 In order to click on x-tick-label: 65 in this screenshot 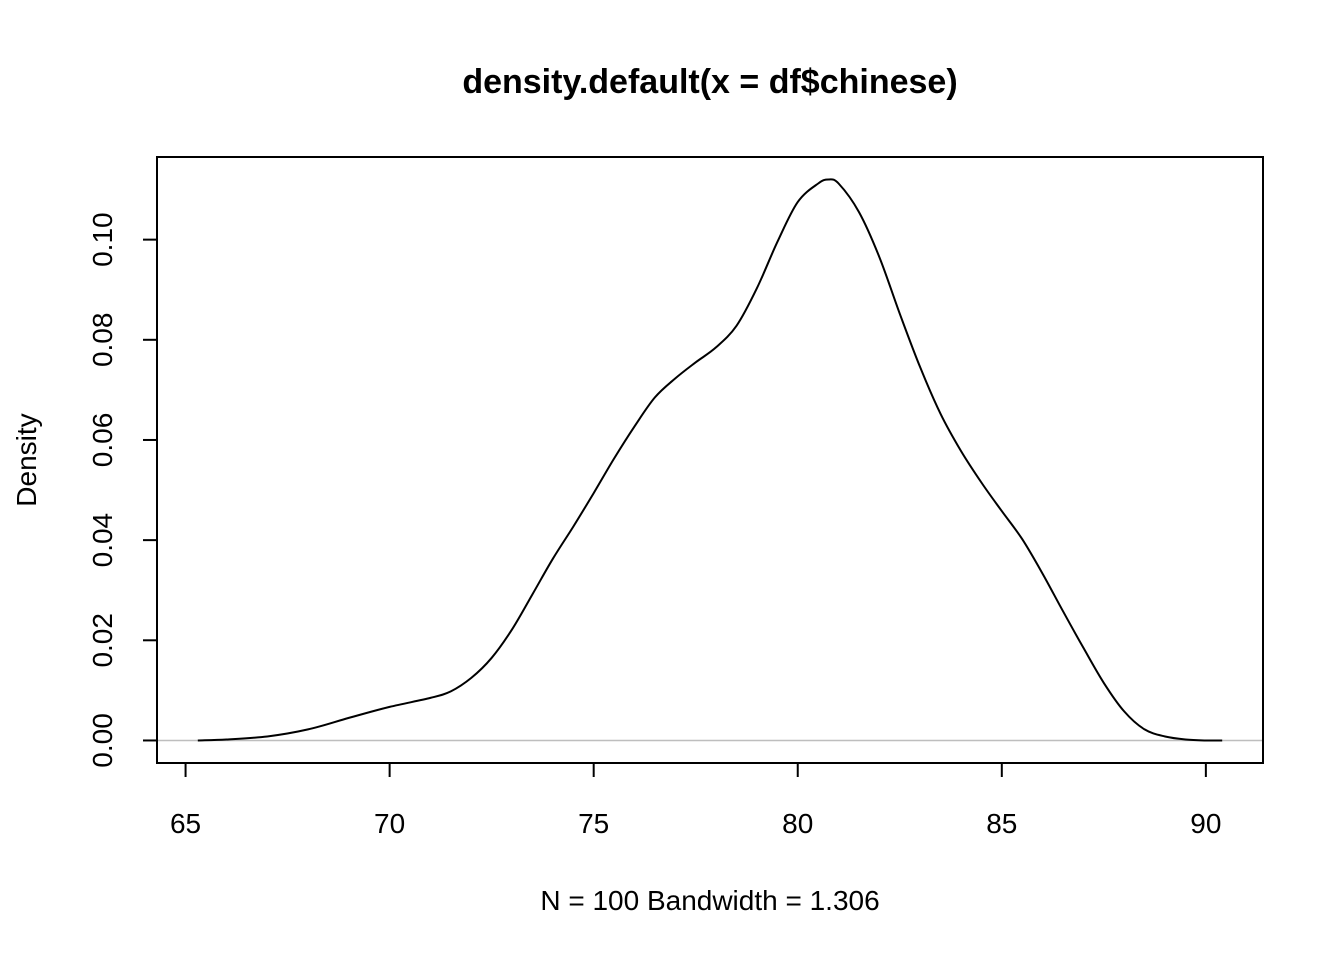, I will do `click(185, 823)`.